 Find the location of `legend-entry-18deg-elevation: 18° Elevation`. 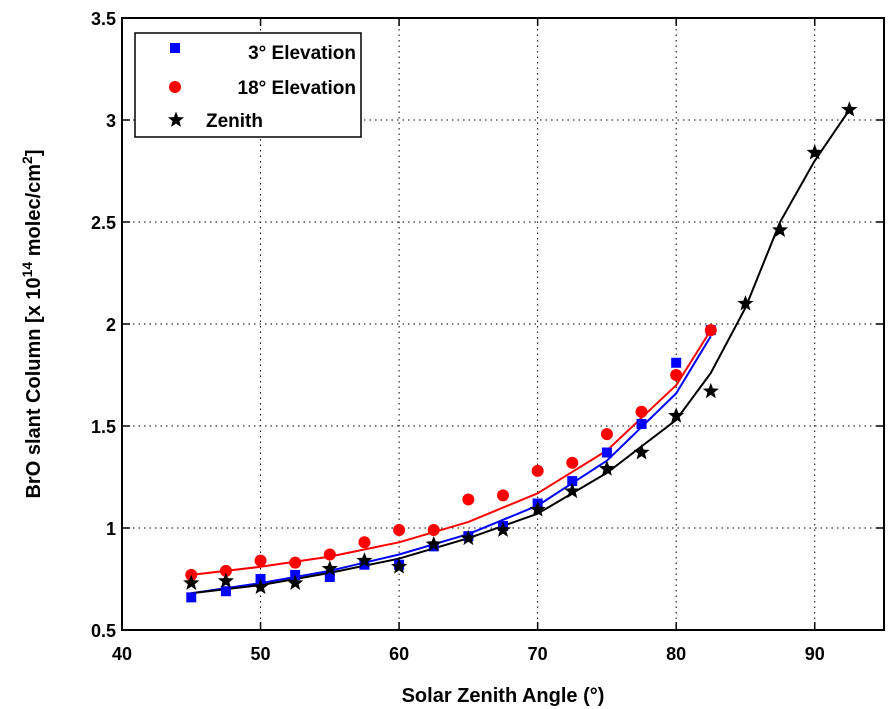

legend-entry-18deg-elevation: 18° Elevation is located at coordinates (297, 88).